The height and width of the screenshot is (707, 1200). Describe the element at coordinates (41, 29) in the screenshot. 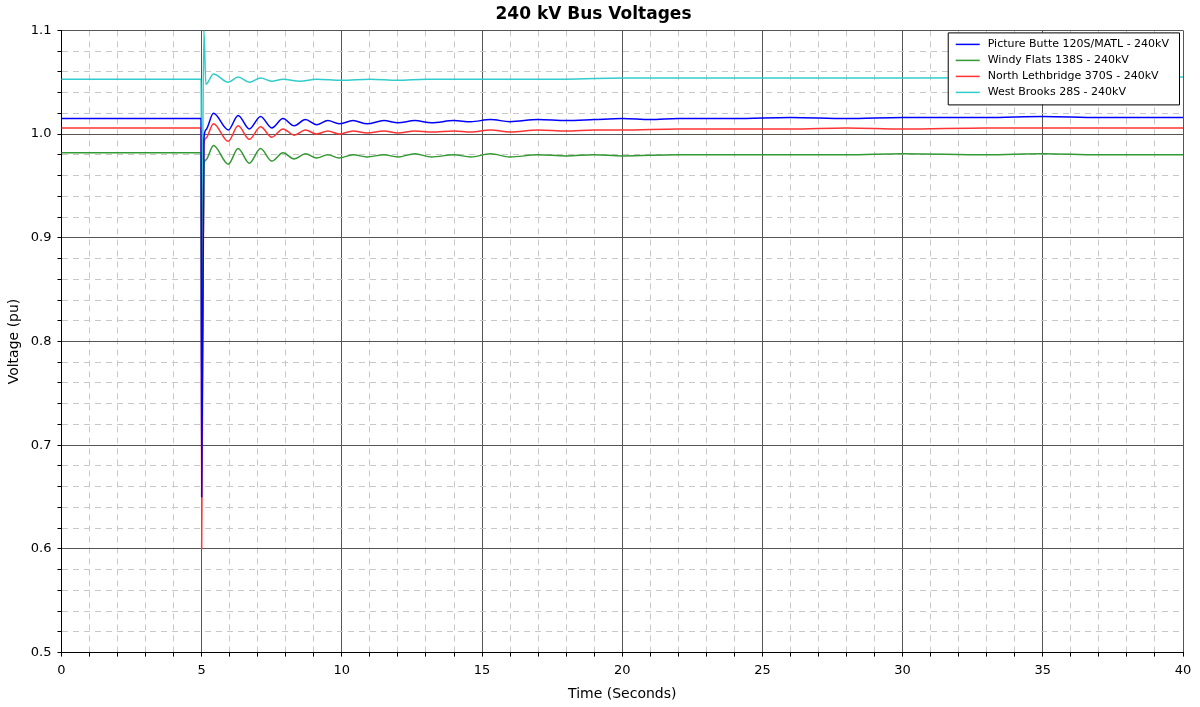

I see `y-tick-label: 1.1` at that location.